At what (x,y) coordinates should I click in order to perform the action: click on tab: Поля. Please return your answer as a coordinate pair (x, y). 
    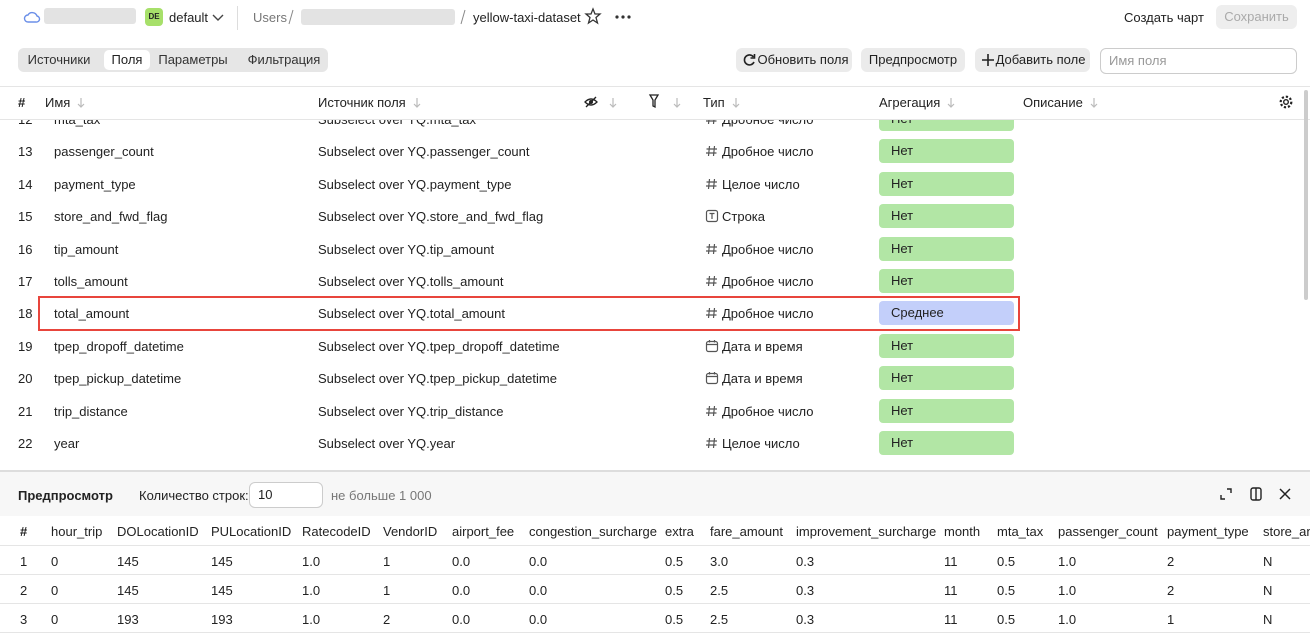
    Looking at the image, I should click on (127, 60).